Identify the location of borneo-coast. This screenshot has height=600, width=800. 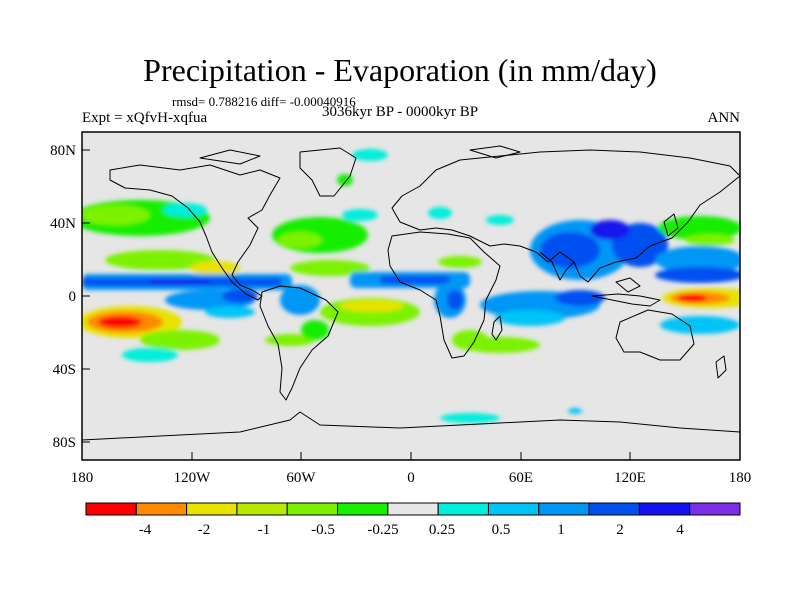
(628, 285).